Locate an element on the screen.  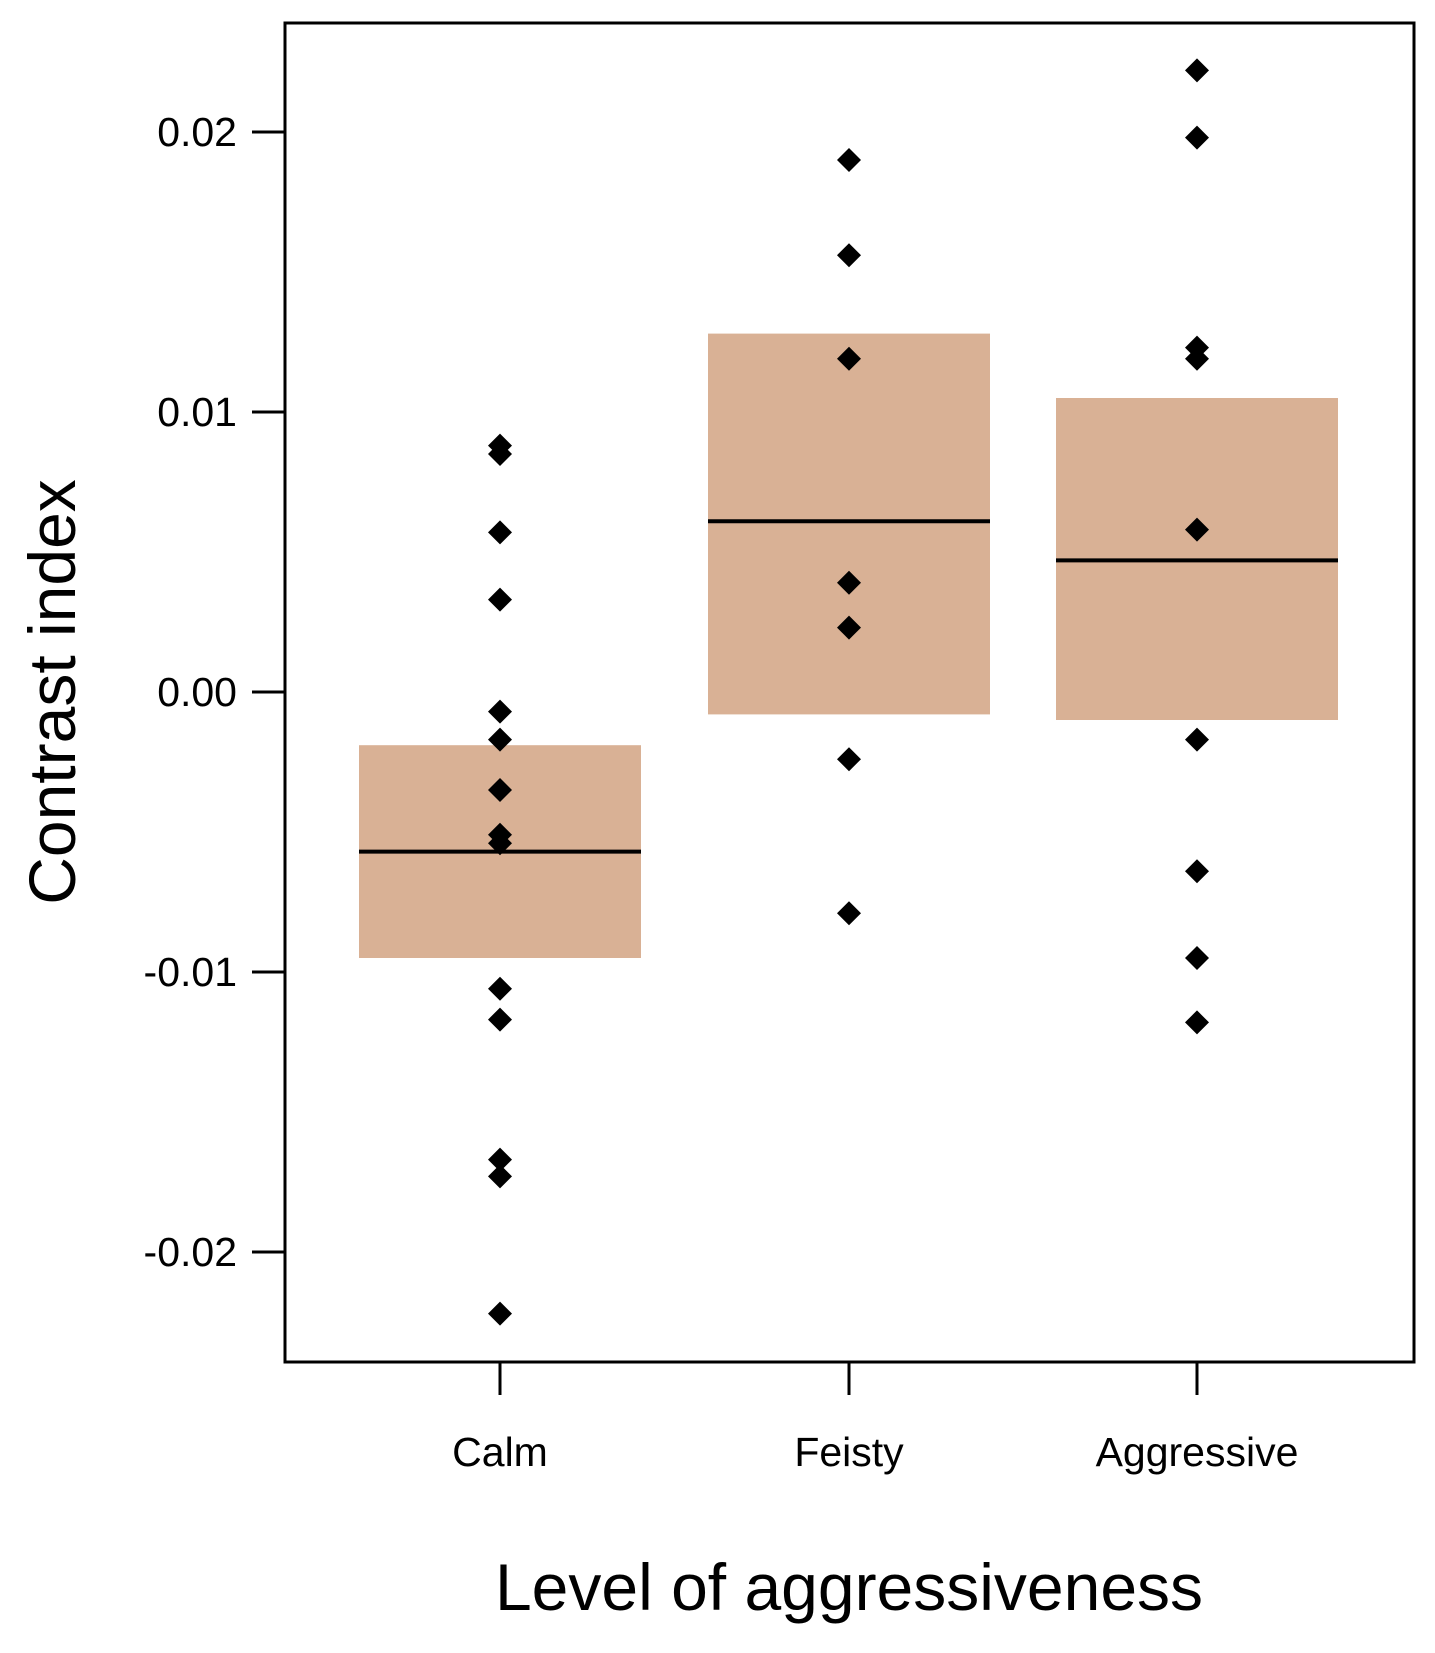
box-feisty is located at coordinates (849, 524).